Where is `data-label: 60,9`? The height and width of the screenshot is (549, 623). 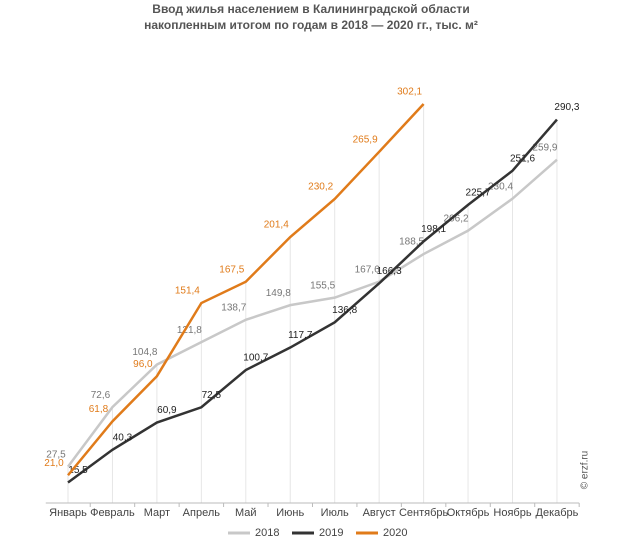
data-label: 60,9 is located at coordinates (167, 410).